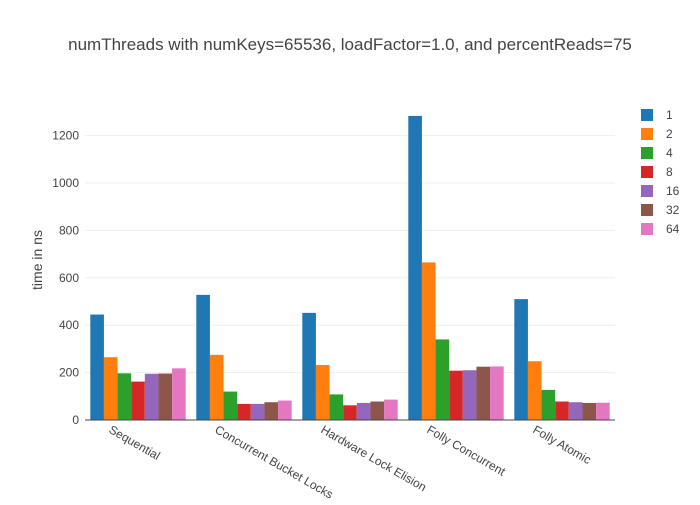  Describe the element at coordinates (69, 325) in the screenshot. I see `y-tick-label: 400` at that location.